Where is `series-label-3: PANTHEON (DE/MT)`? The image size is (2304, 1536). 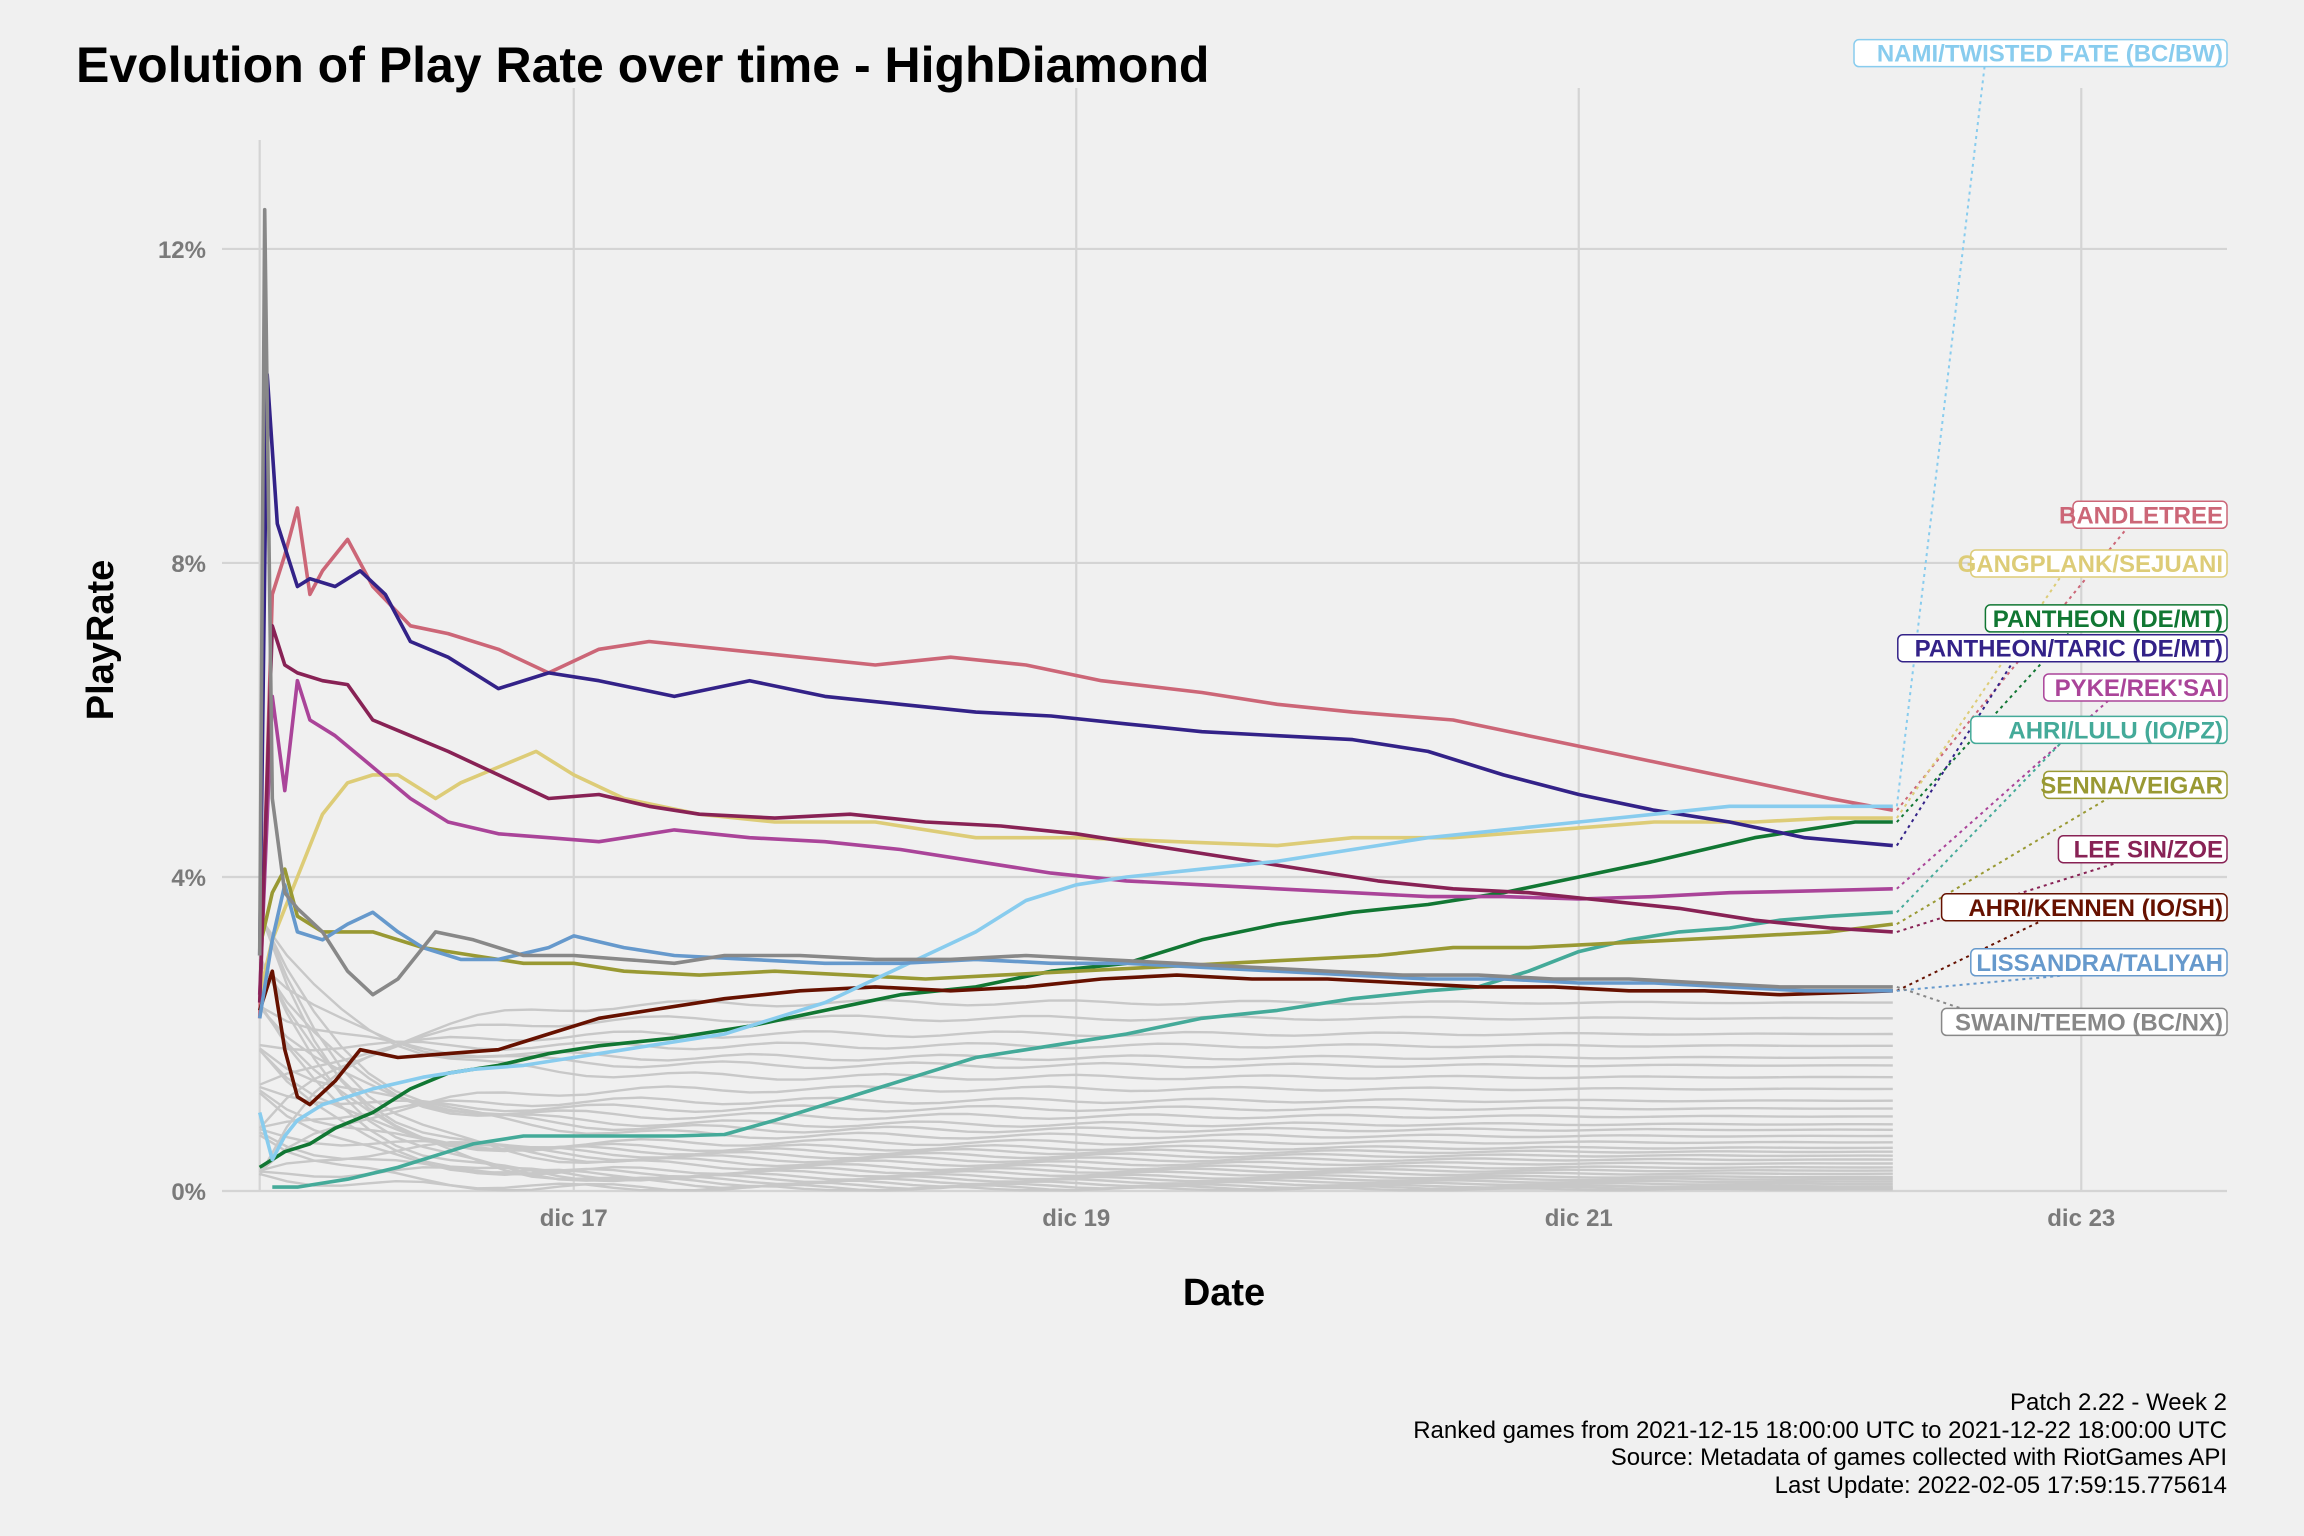 series-label-3: PANTHEON (DE/MT) is located at coordinates (2108, 619).